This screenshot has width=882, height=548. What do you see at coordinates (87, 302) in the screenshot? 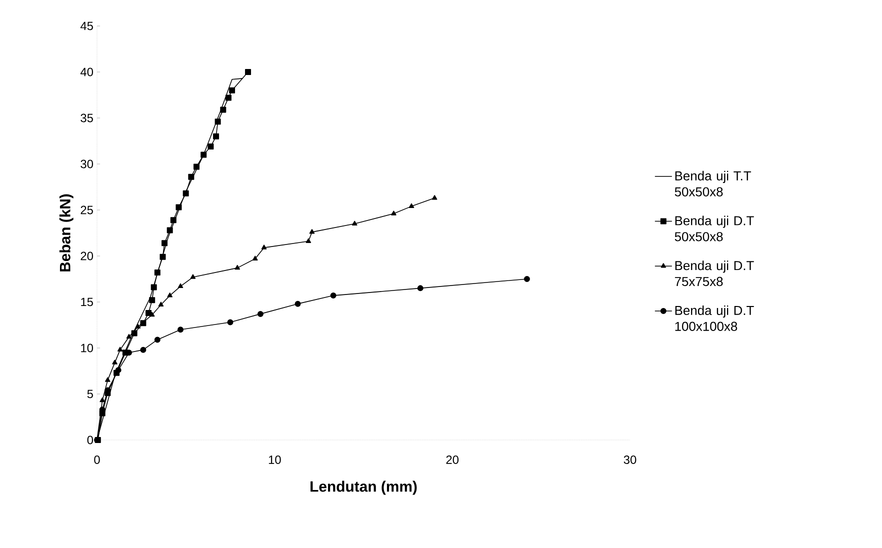
I see `y-tick-label: 15` at bounding box center [87, 302].